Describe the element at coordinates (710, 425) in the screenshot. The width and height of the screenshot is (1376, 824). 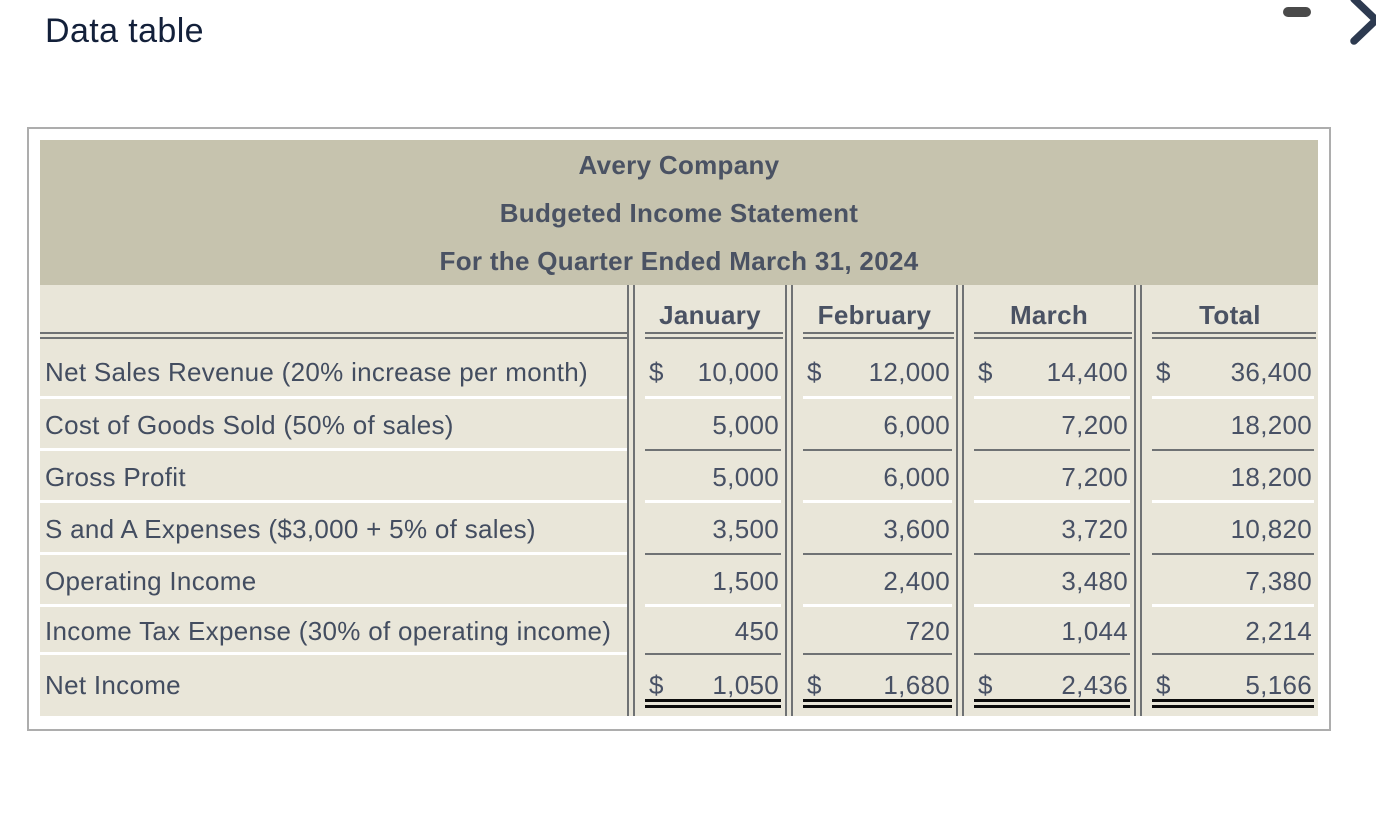
I see `value-cell-january-cost-of-goods-sold-50-of-sales: 5,000` at that location.